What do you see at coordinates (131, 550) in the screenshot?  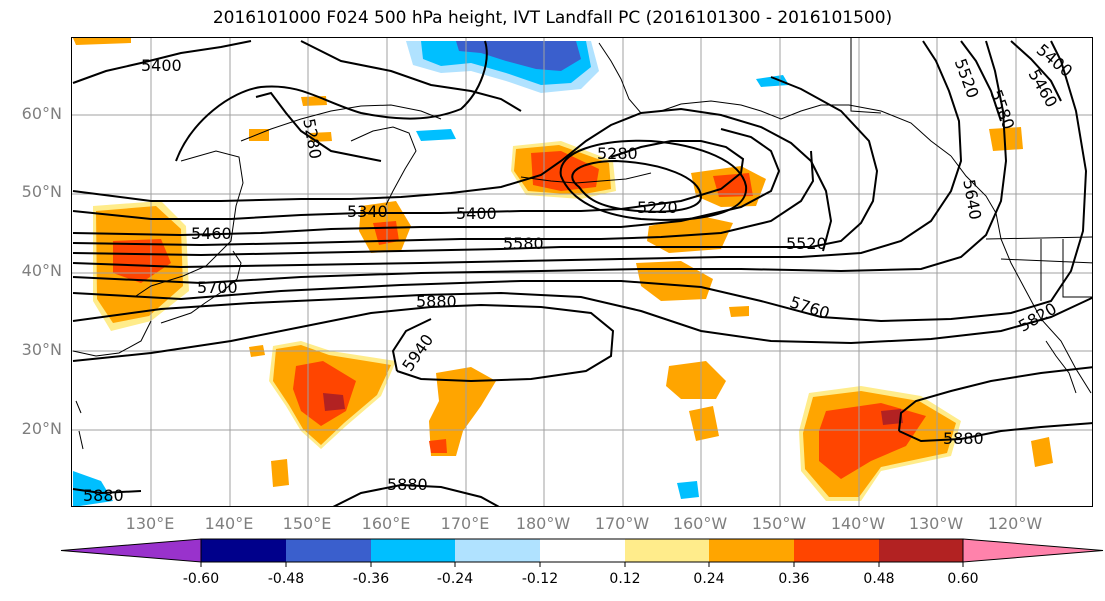 I see `colorbar-extend-low` at bounding box center [131, 550].